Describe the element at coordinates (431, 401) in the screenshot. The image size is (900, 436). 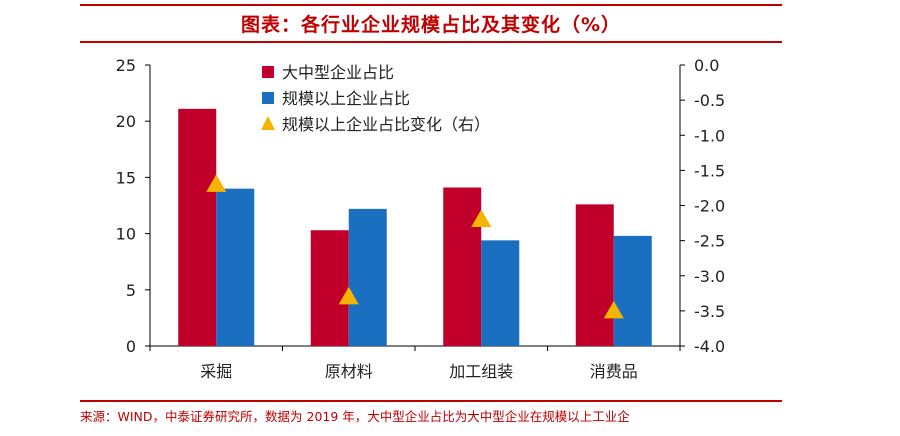
I see `bottom-rule` at that location.